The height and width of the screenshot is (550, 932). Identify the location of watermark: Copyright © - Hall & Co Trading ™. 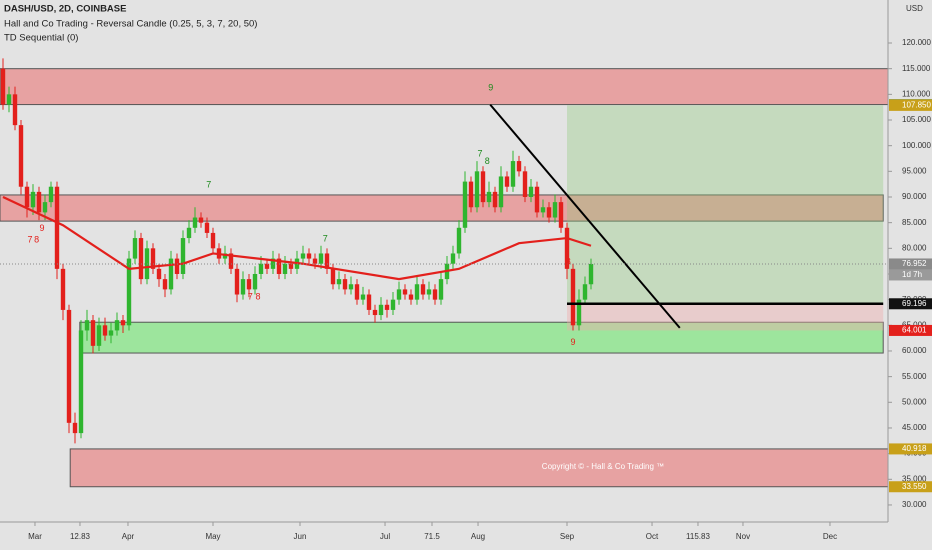
(603, 466).